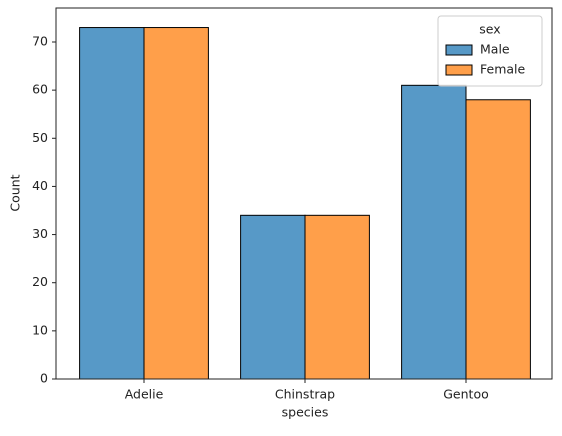  Describe the element at coordinates (40, 137) in the screenshot. I see `y-tick-label: 50` at that location.